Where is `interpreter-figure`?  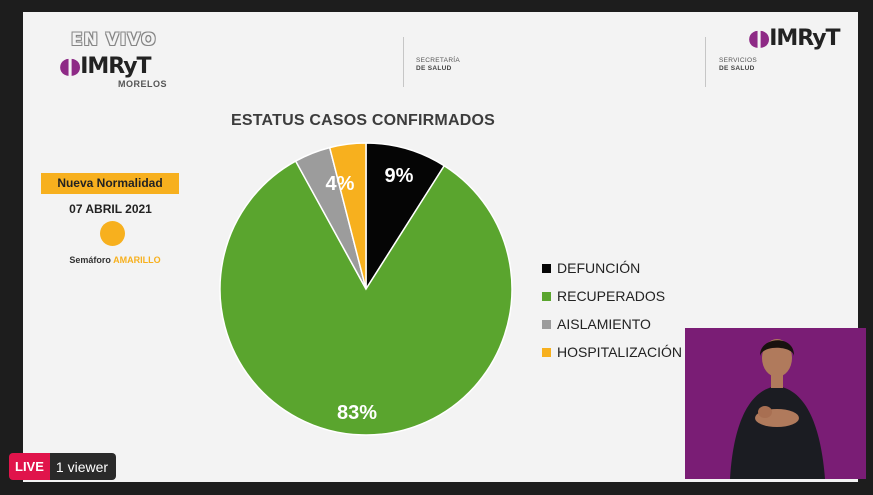 interpreter-figure is located at coordinates (775, 403).